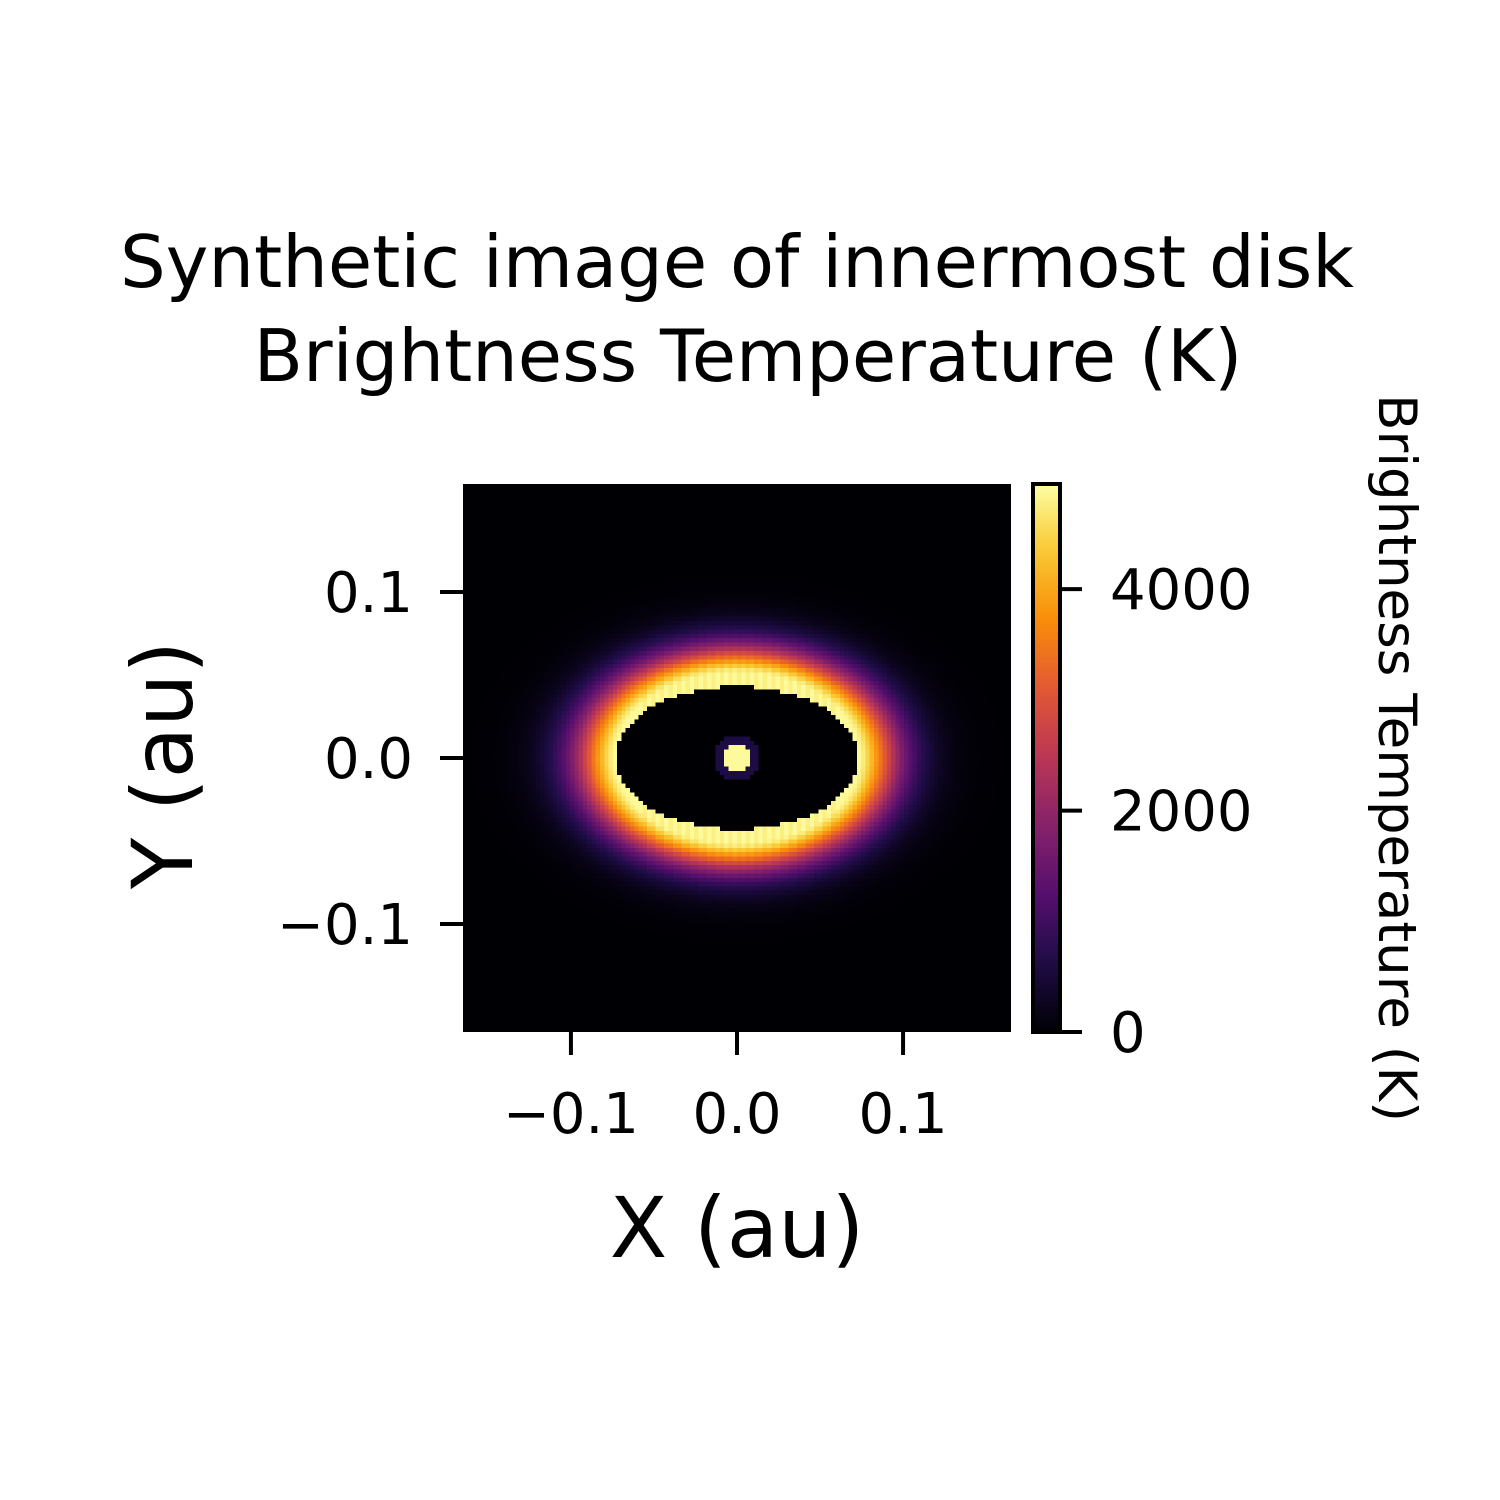 The image size is (1500, 1500). What do you see at coordinates (903, 1114) in the screenshot?
I see `x-tick-label: 0.1` at bounding box center [903, 1114].